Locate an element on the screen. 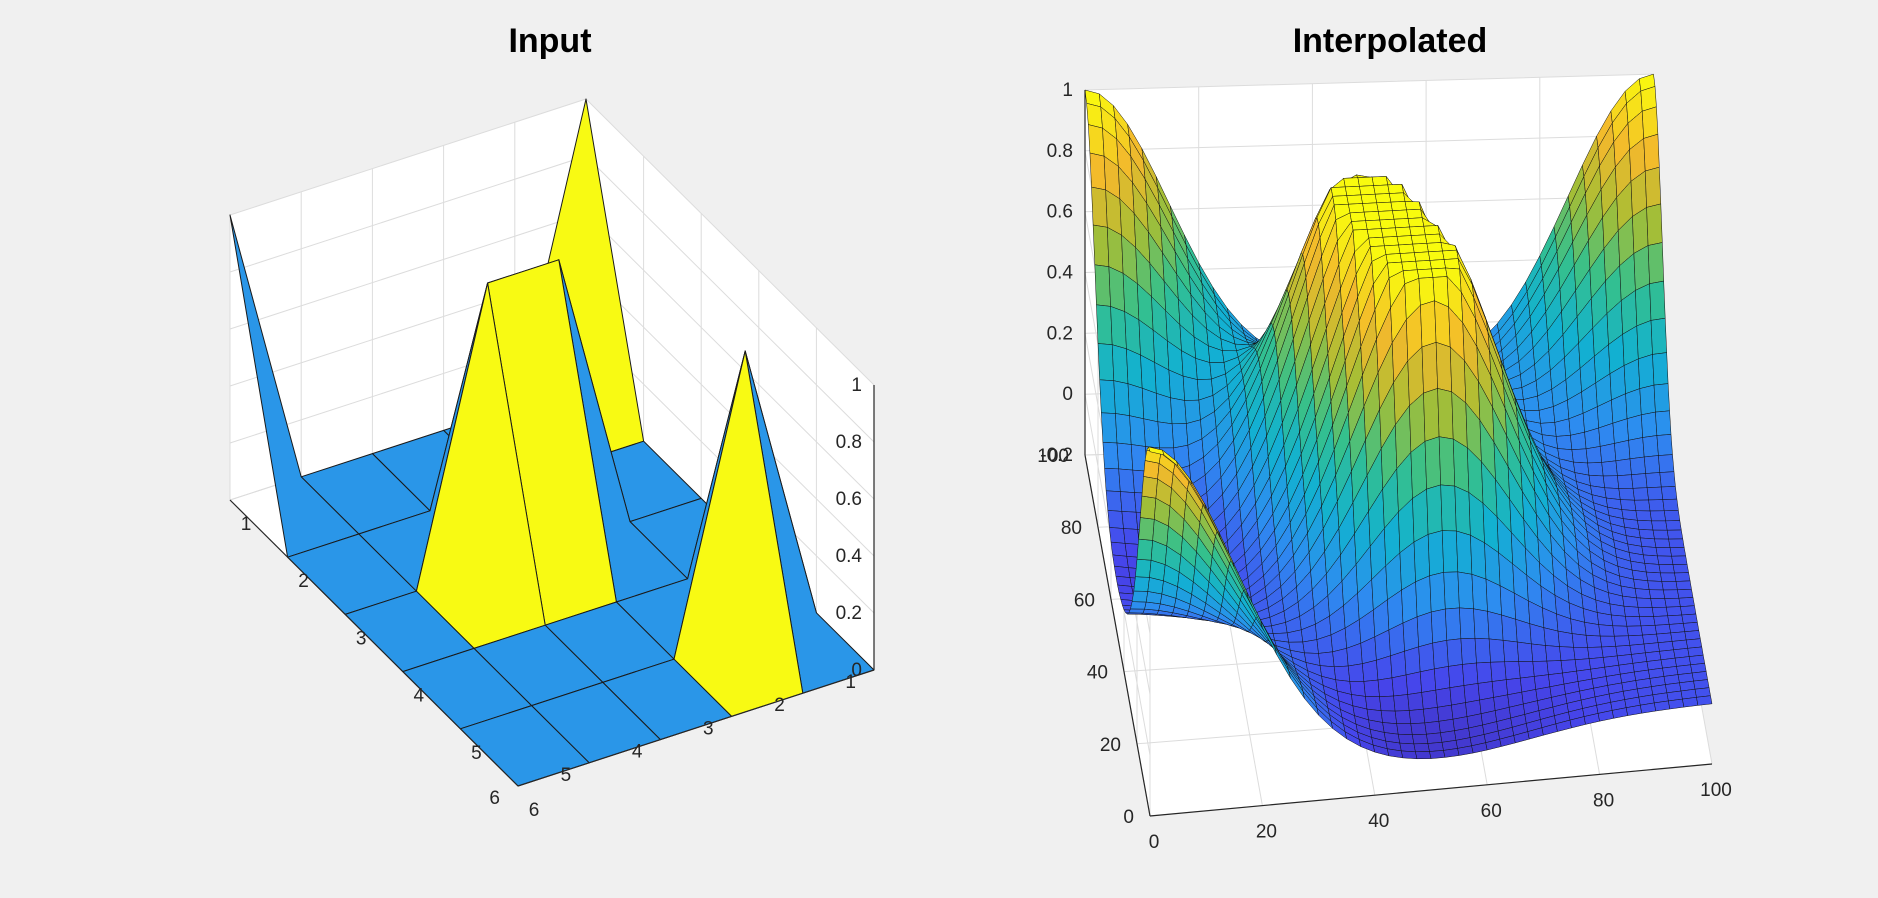 Image resolution: width=1878 pixels, height=898 pixels. x-tick-label: 6 is located at coordinates (534, 810).